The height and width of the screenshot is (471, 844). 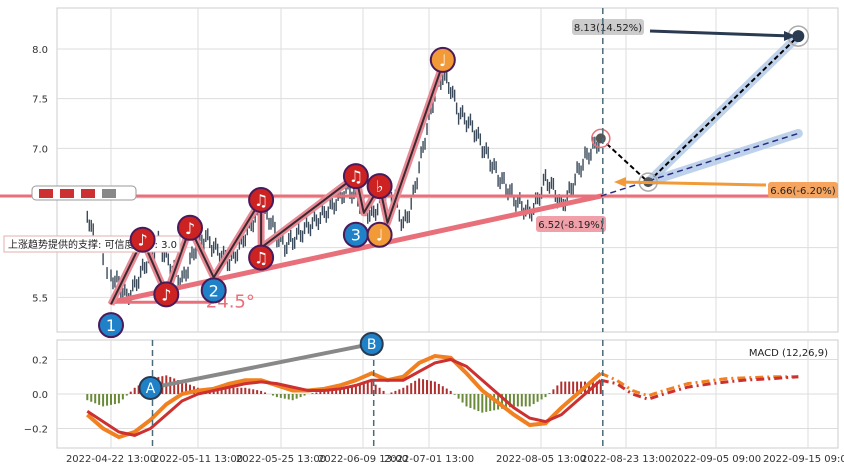 What do you see at coordinates (788, 353) in the screenshot?
I see `macd-title: MACD (12,26,9)` at bounding box center [788, 353].